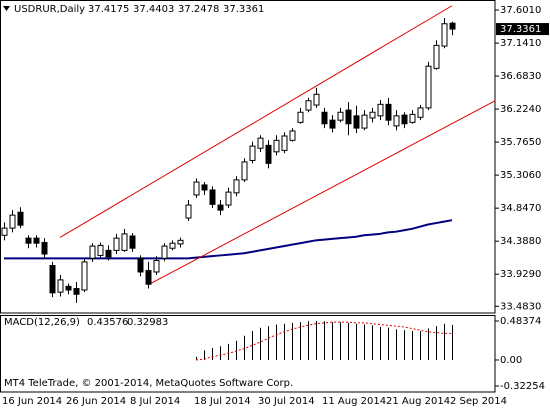 The width and height of the screenshot is (550, 414). I want to click on x-tick-label: 11 Aug 2014, so click(354, 401).